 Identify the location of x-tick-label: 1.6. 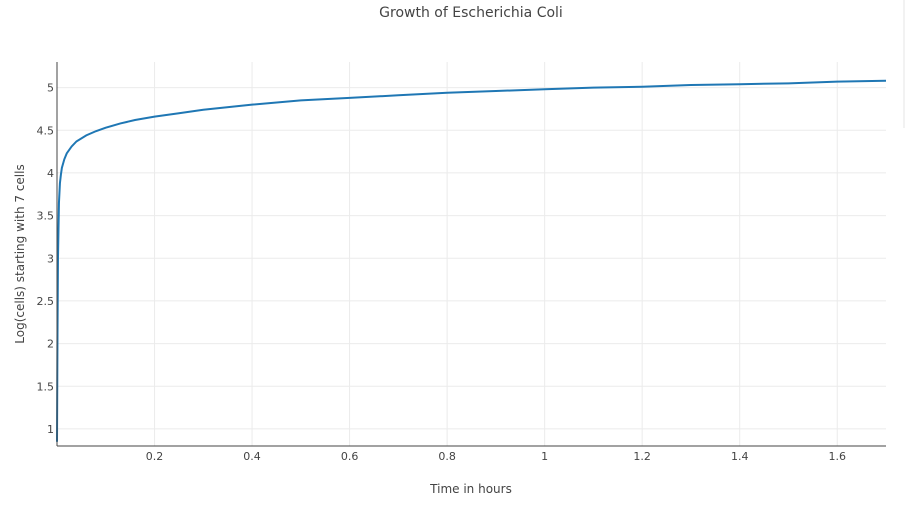
(837, 456).